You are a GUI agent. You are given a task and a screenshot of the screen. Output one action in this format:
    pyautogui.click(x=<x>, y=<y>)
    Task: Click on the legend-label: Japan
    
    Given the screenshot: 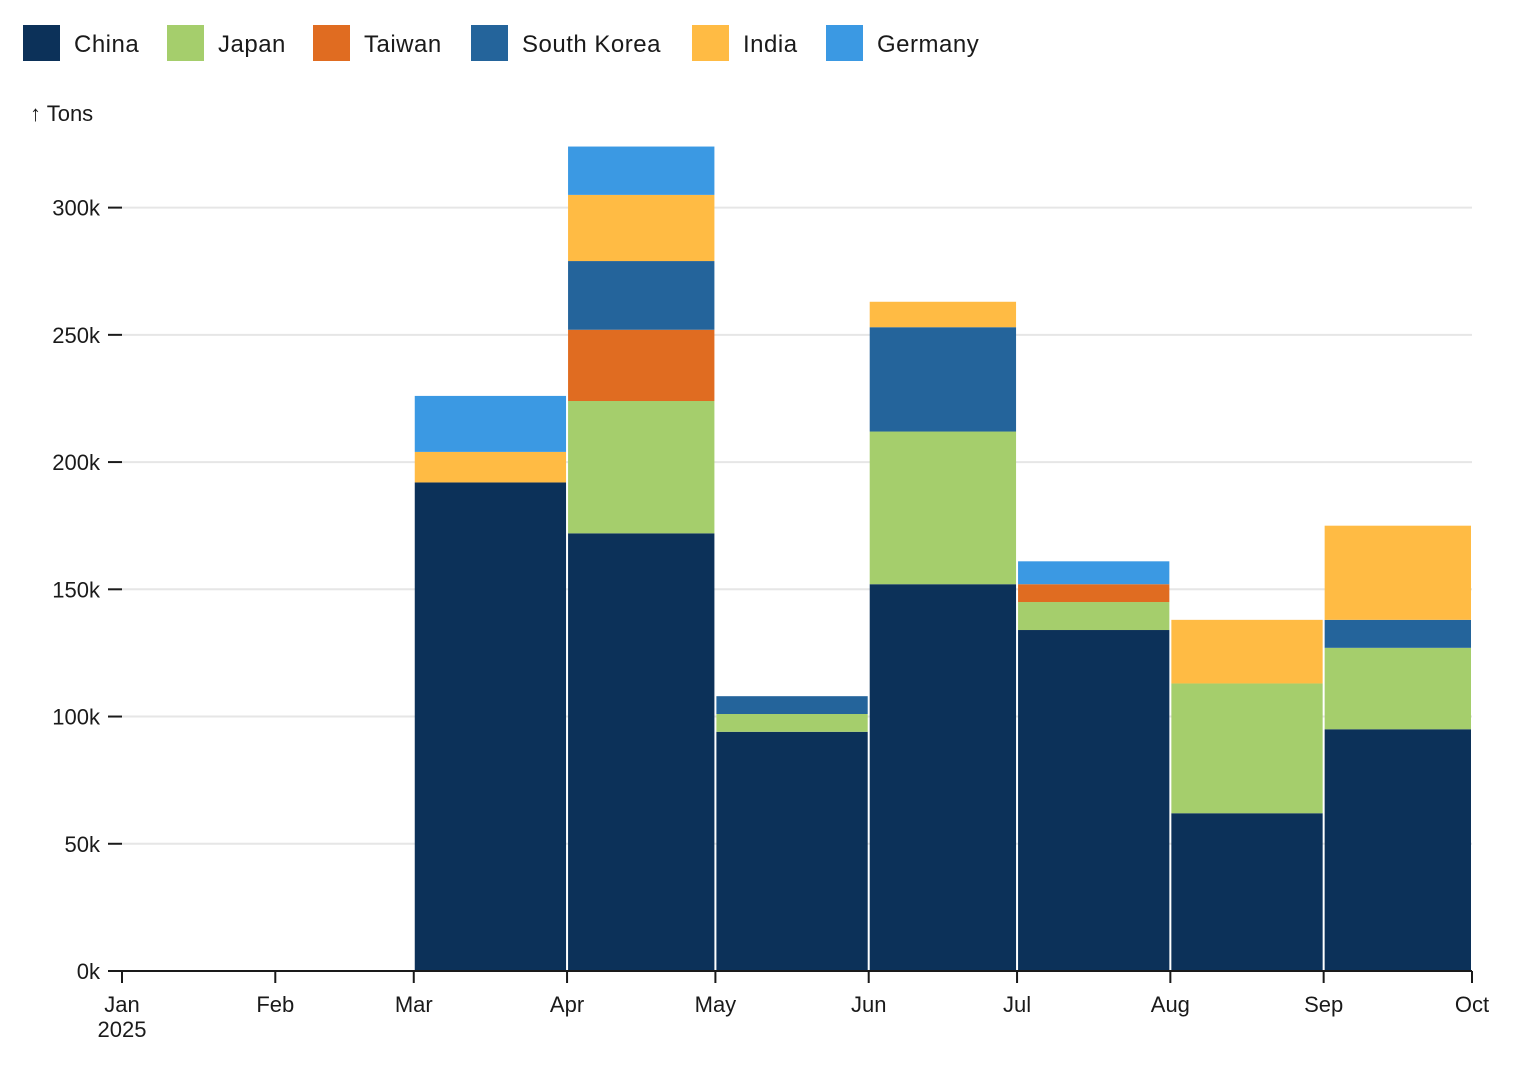 What is the action you would take?
    pyautogui.click(x=252, y=44)
    